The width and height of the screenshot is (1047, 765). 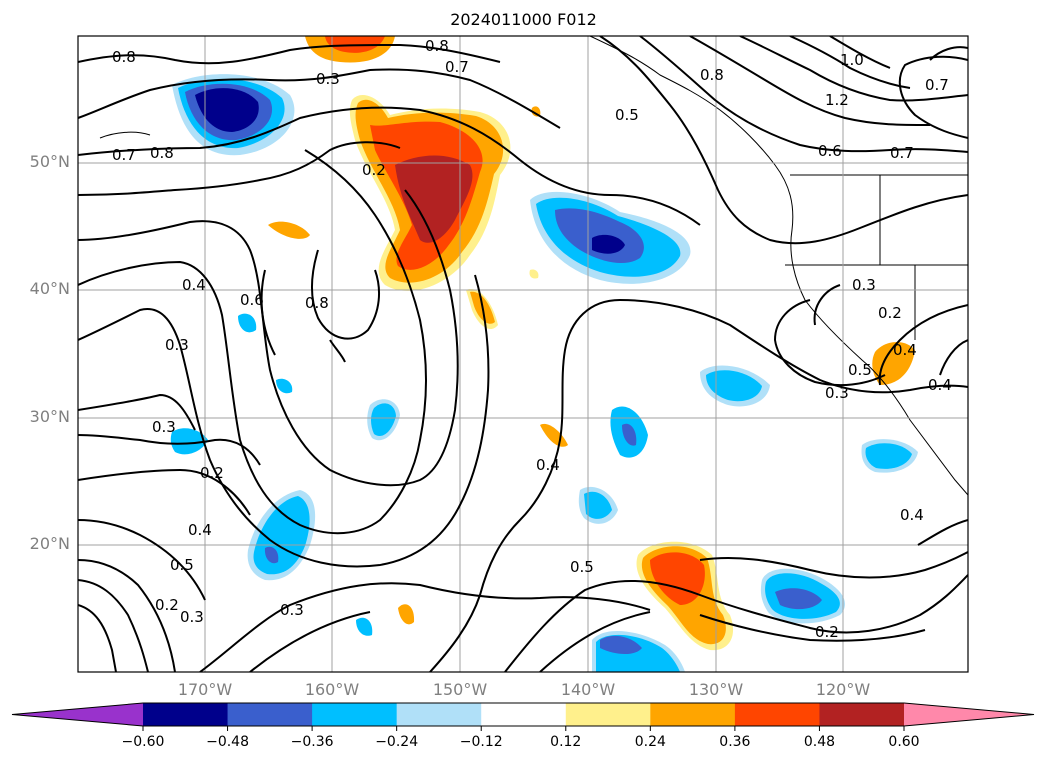 I want to click on colorbar-extend-high, so click(x=969, y=714).